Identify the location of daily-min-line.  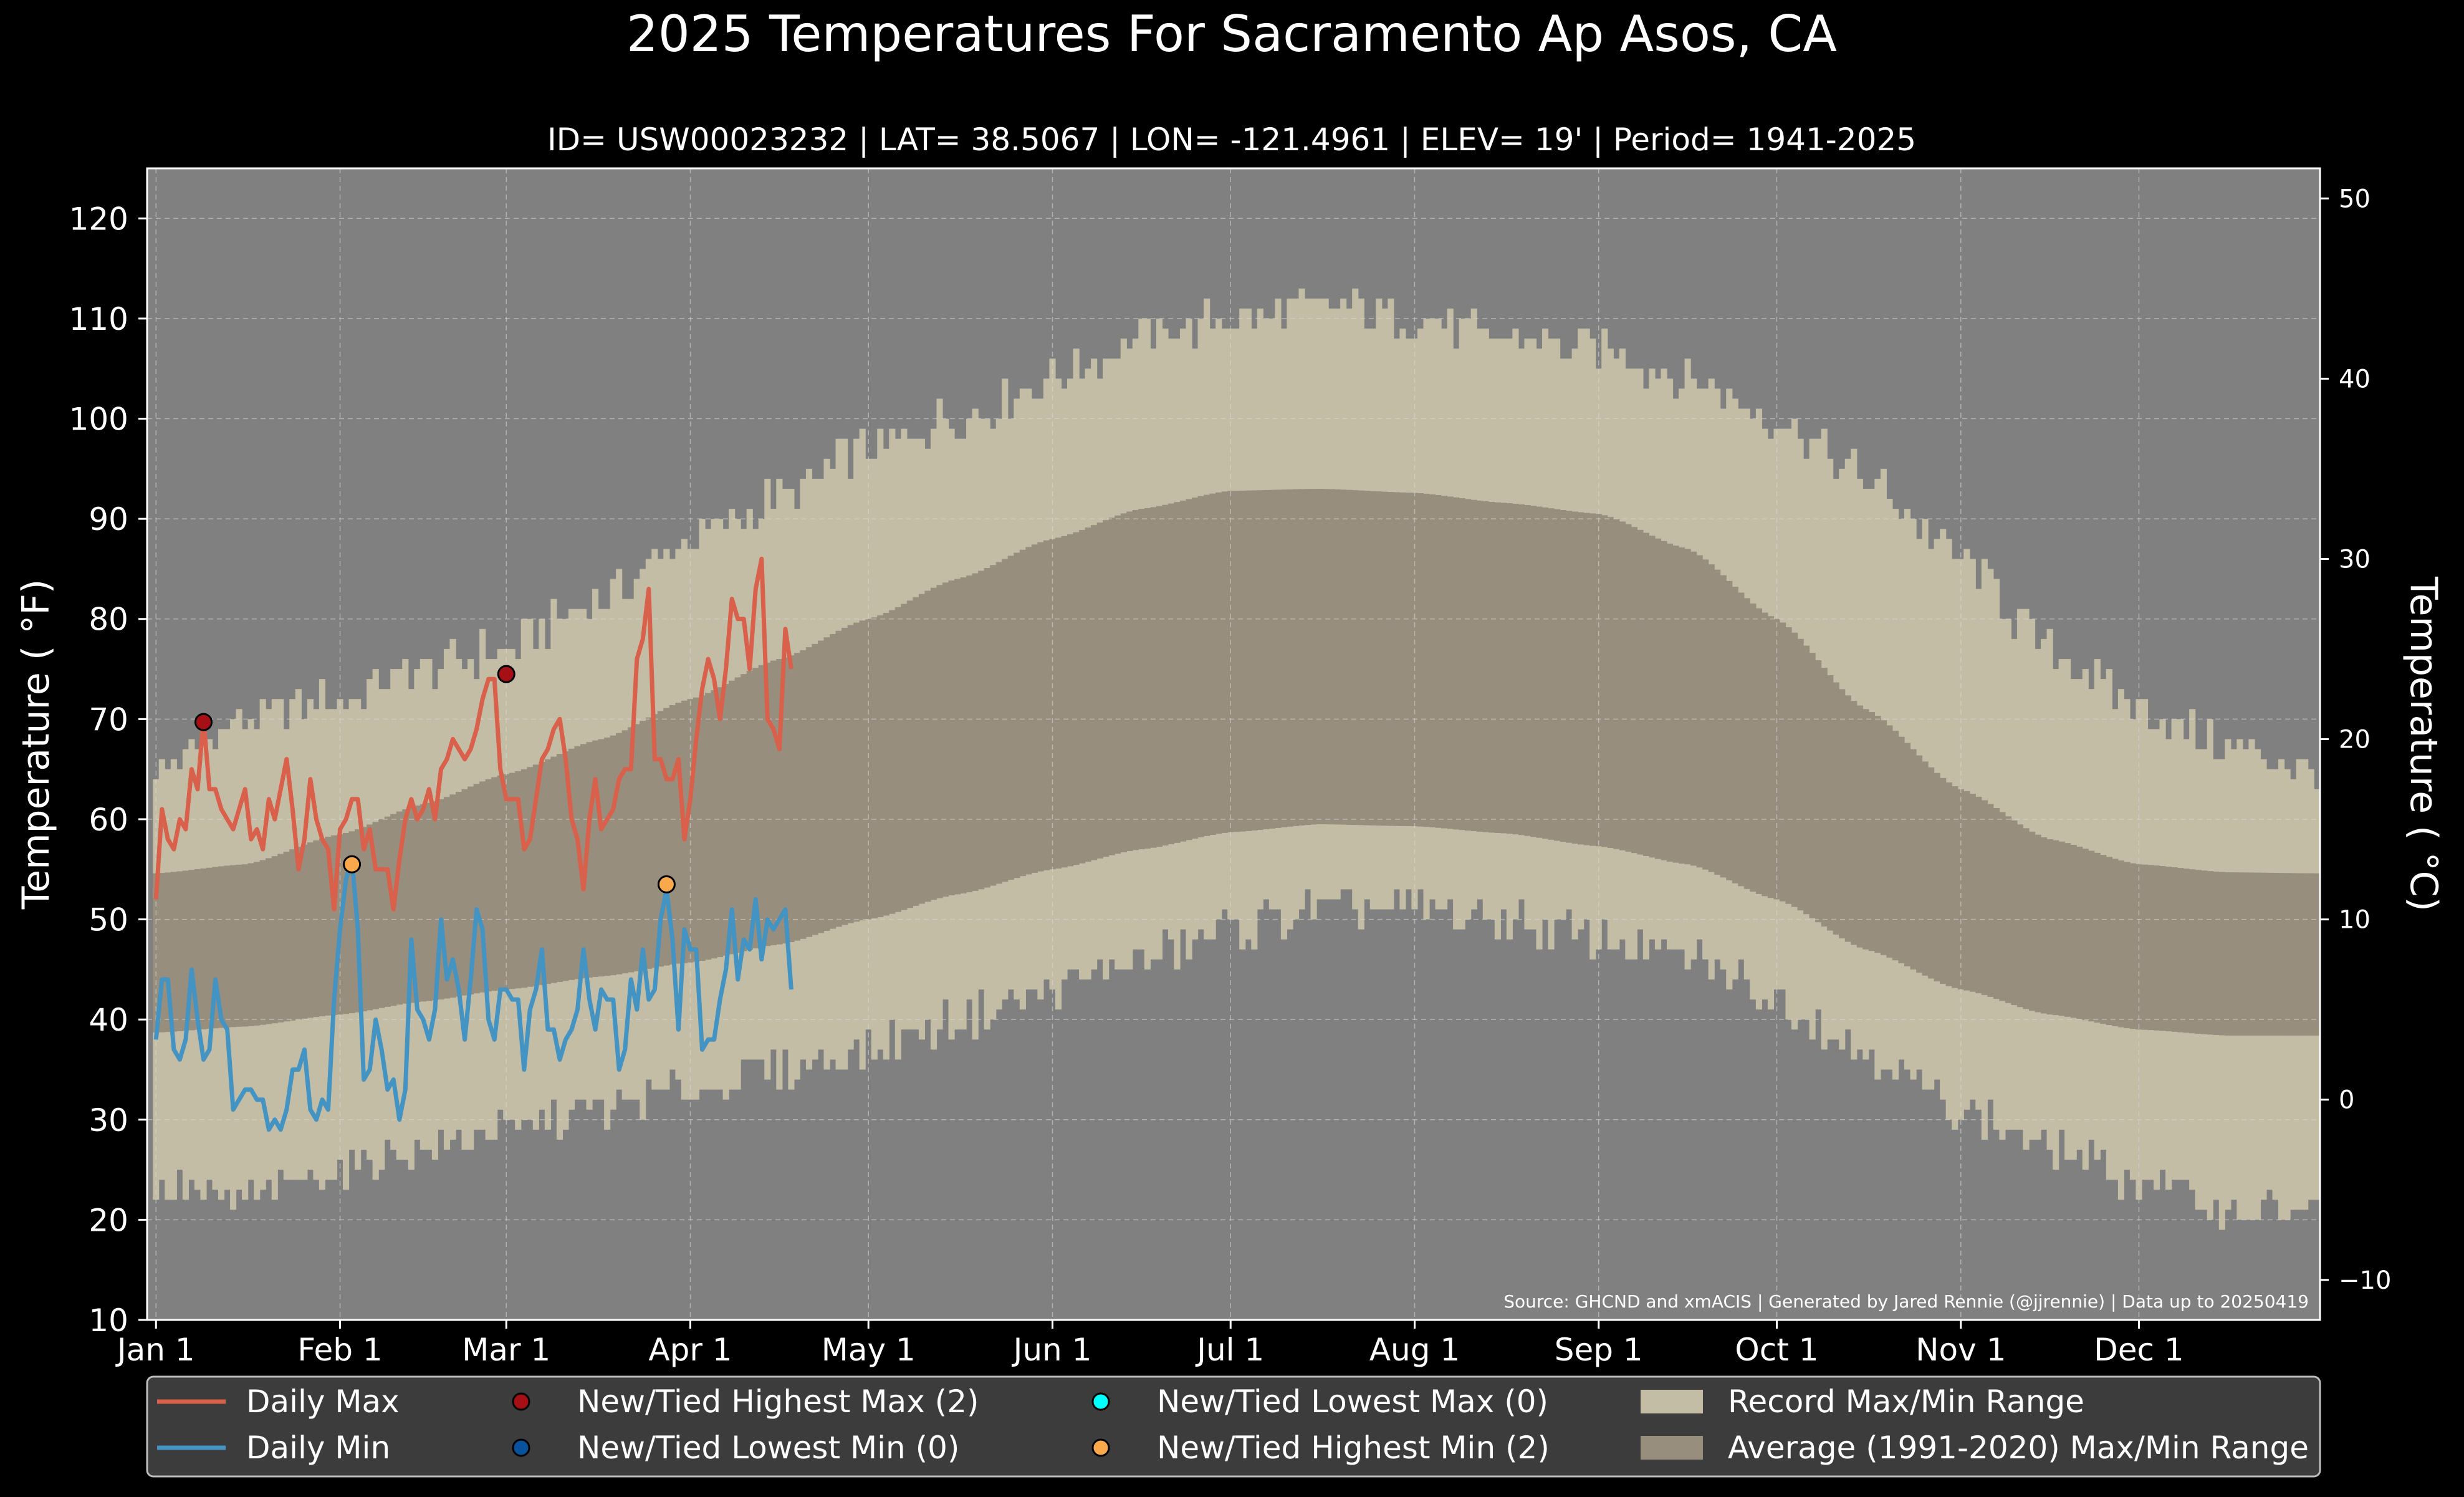
(473, 994).